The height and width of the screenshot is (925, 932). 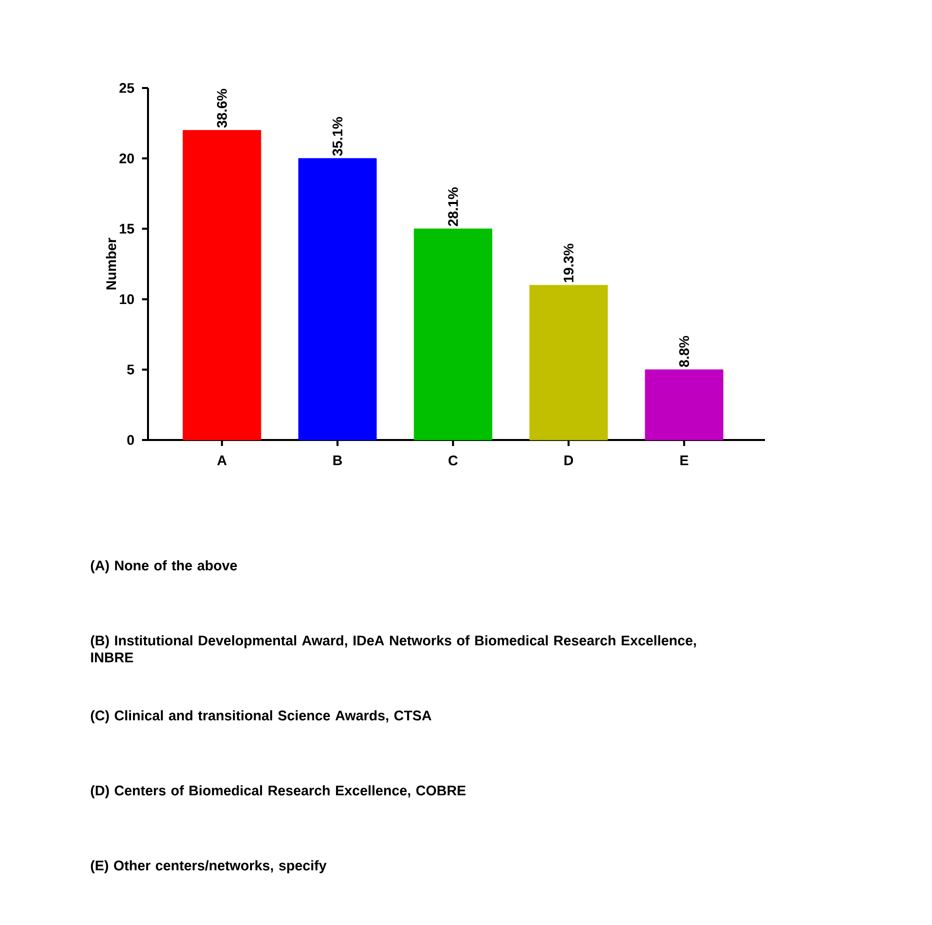 What do you see at coordinates (569, 461) in the screenshot?
I see `x-tick-label: D` at bounding box center [569, 461].